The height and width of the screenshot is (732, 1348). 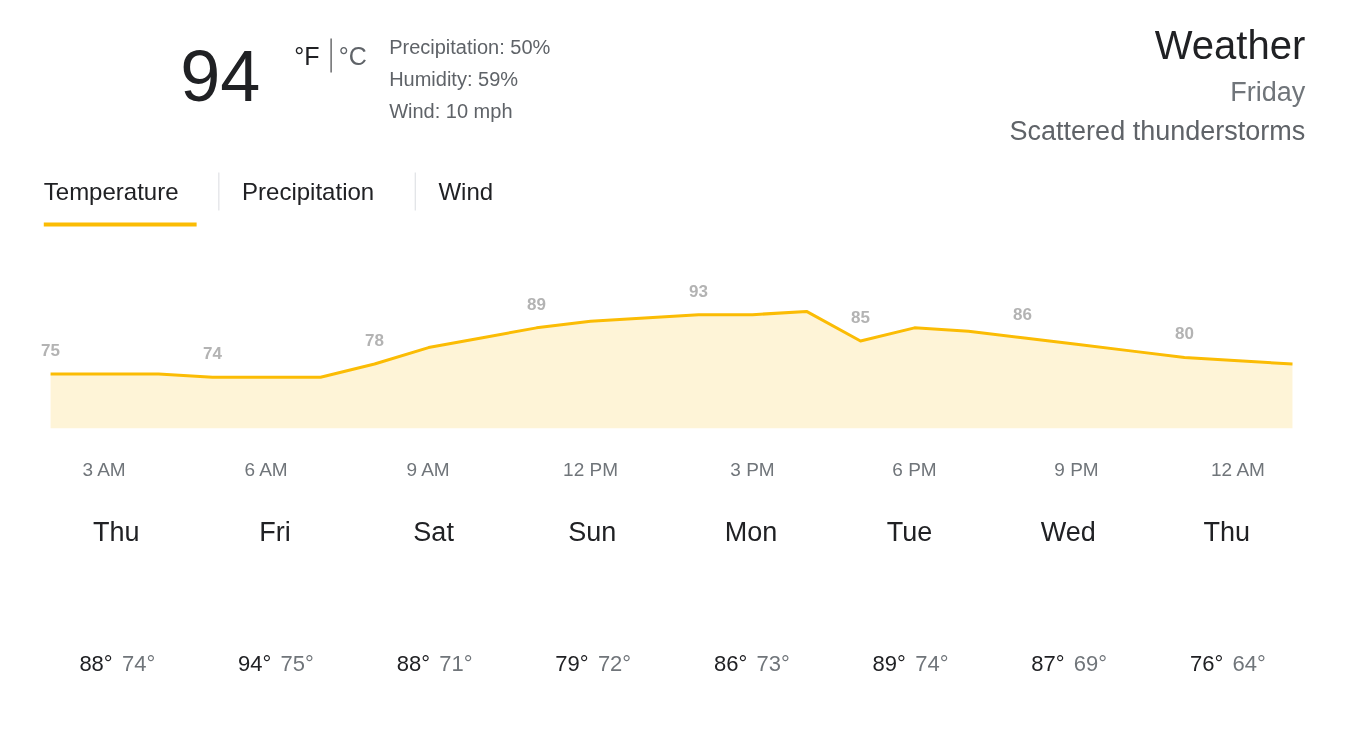 I want to click on text: Scattered thunderstorms, so click(x=1157, y=130).